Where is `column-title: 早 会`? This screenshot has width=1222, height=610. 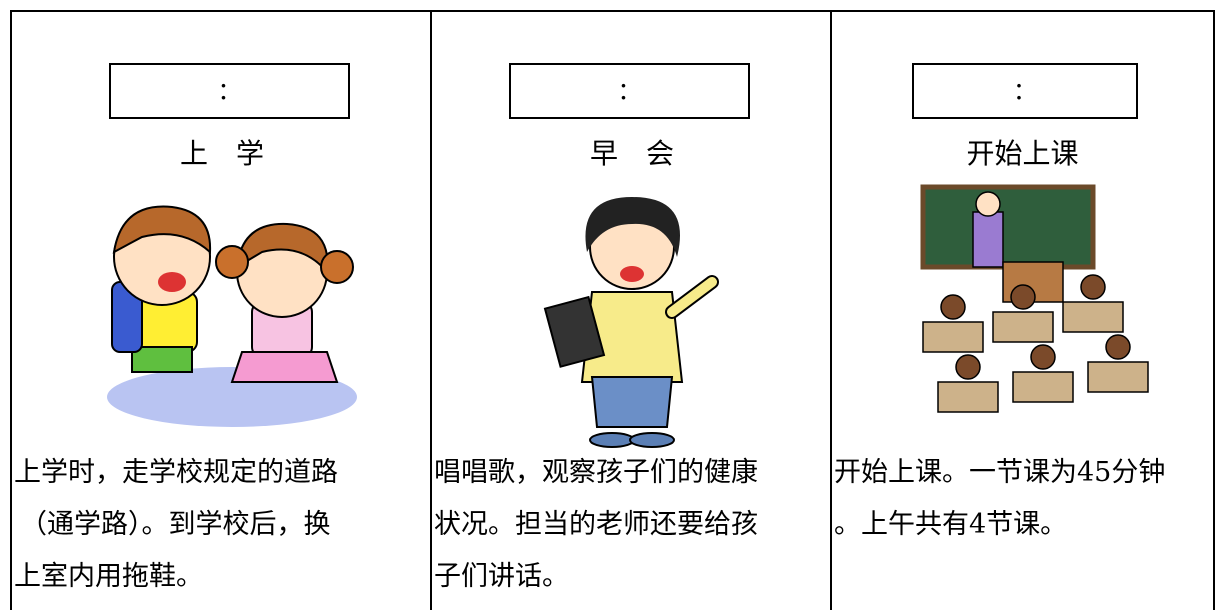 column-title: 早 会 is located at coordinates (631, 153).